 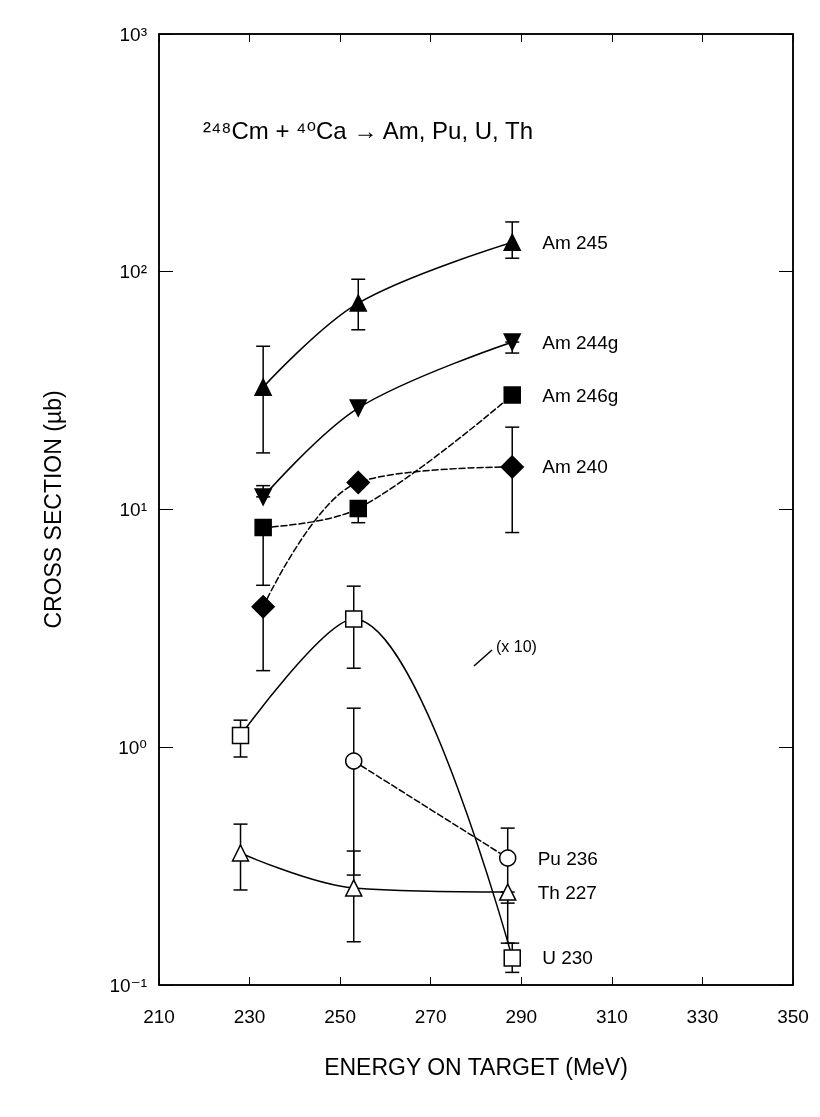 I want to click on series-label: Am 240, so click(x=575, y=467).